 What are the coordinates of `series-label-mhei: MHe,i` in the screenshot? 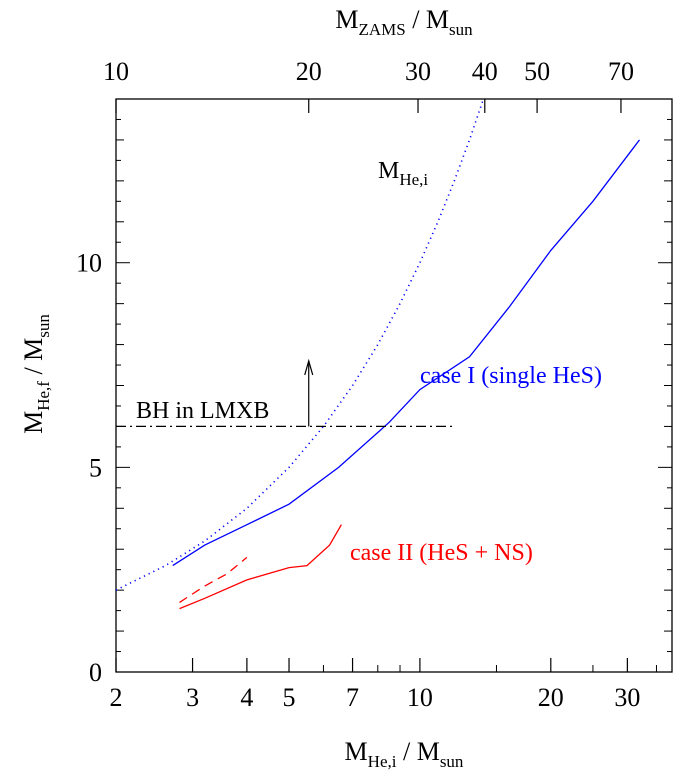 It's located at (403, 173).